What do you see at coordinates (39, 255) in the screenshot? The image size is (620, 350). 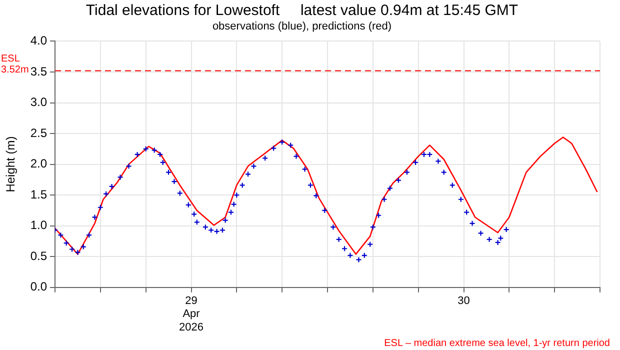 I see `y-tick-label: 0.5` at bounding box center [39, 255].